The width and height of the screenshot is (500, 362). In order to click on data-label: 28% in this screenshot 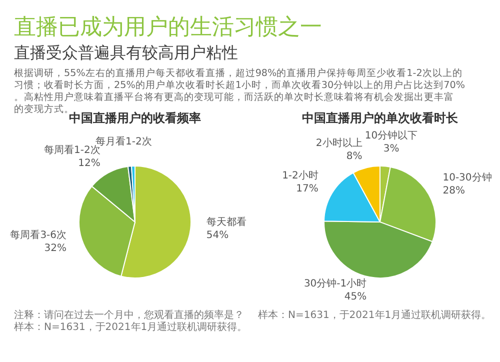, I will do `click(453, 191)`.